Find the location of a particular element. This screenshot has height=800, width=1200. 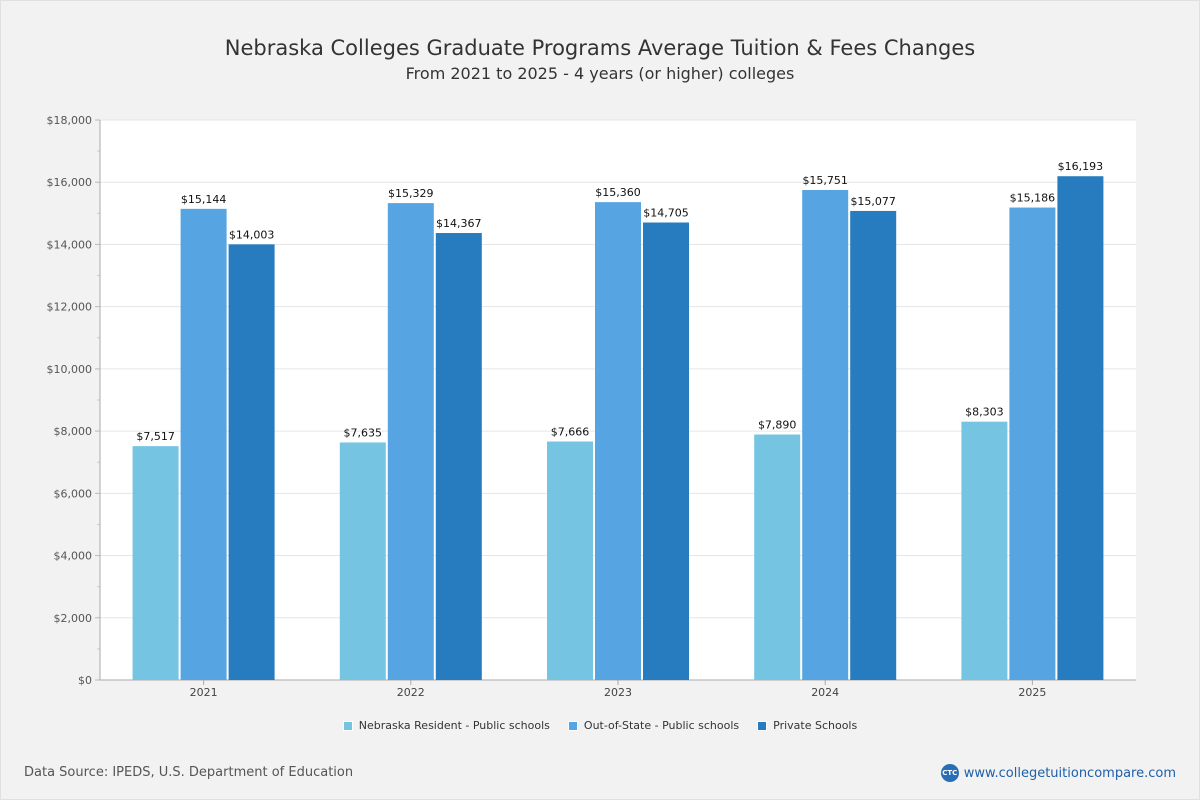

bar-value-label: $14,367 is located at coordinates (459, 223).